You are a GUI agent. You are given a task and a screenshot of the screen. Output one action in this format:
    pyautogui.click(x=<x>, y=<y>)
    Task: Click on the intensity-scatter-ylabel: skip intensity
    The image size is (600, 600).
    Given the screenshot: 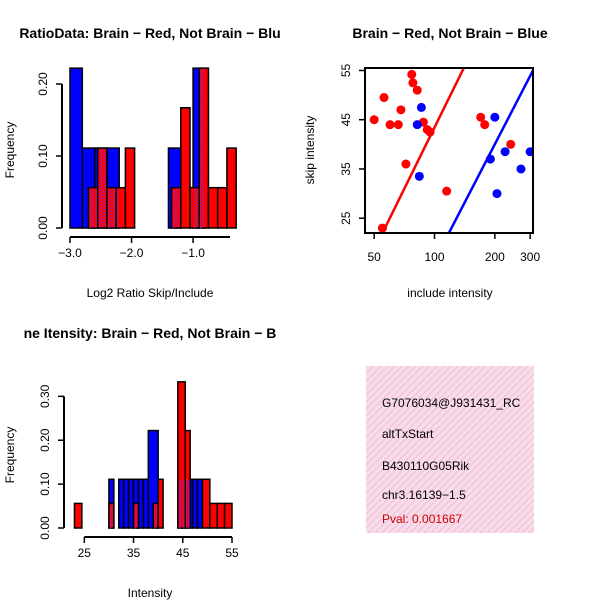 What is the action you would take?
    pyautogui.click(x=310, y=150)
    